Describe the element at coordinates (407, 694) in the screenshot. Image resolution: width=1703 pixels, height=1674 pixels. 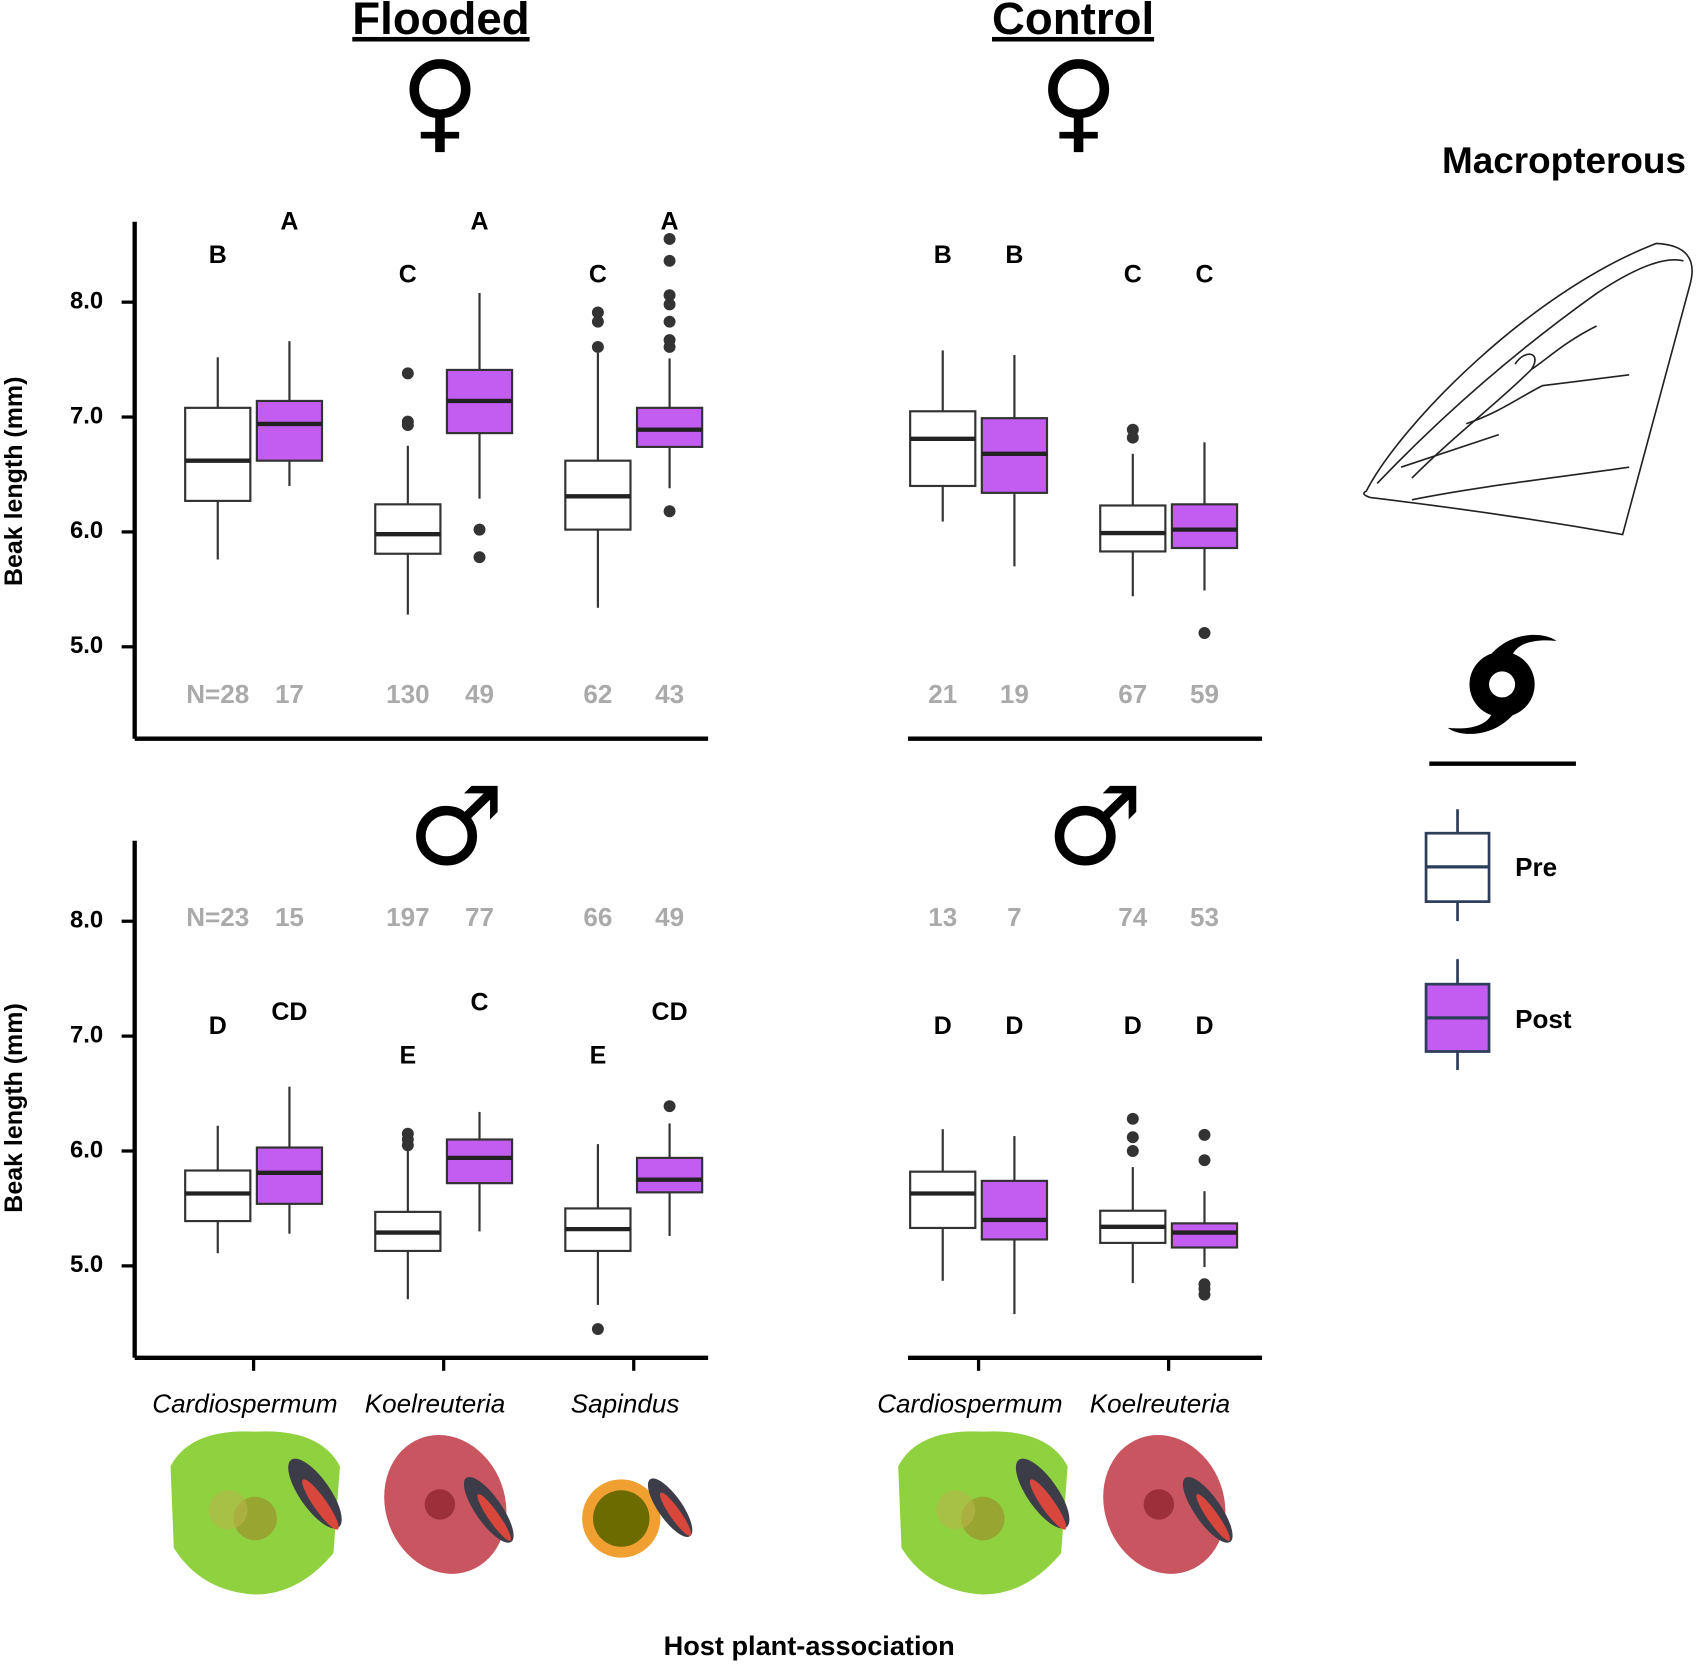
I see `n-label: 130` at that location.